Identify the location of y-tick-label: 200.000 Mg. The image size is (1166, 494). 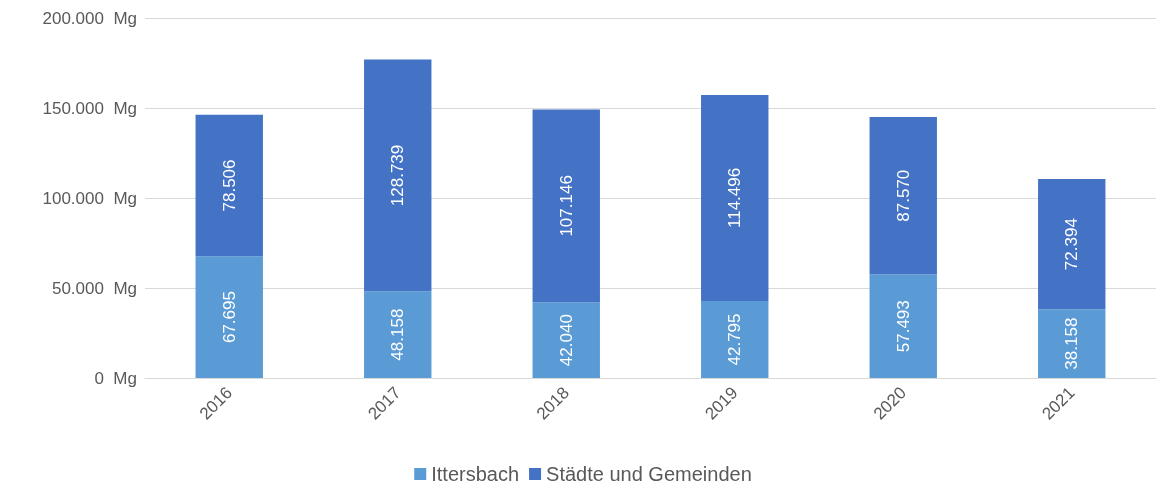
(89, 18).